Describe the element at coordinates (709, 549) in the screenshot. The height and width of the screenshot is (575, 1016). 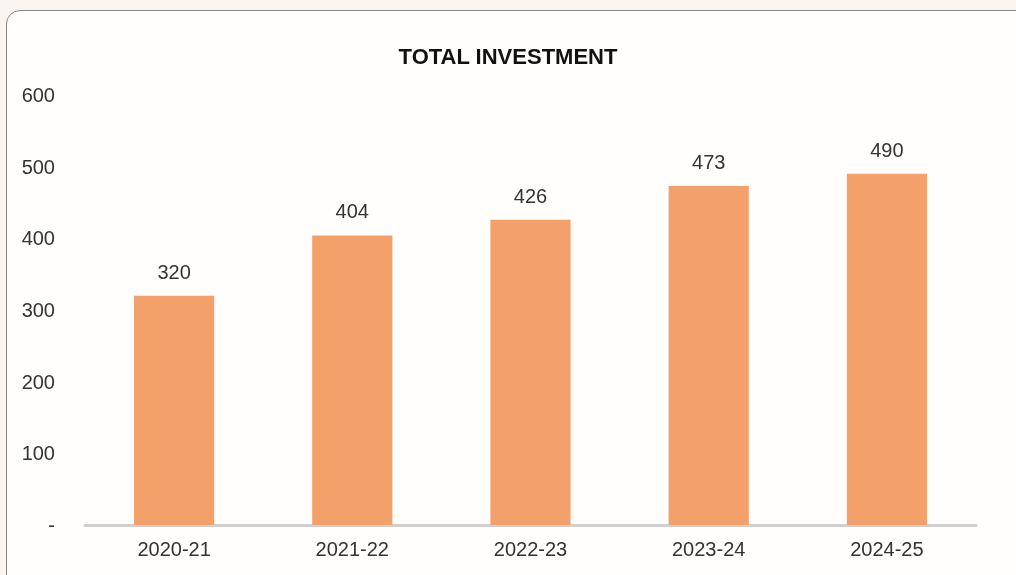
I see `x-tick-label: 2023-24` at that location.